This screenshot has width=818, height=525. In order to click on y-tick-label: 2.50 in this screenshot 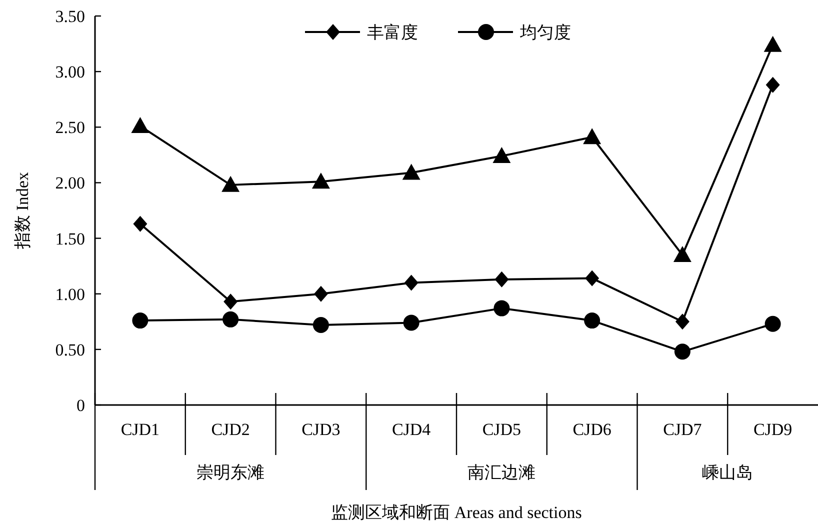, I will do `click(70, 128)`.